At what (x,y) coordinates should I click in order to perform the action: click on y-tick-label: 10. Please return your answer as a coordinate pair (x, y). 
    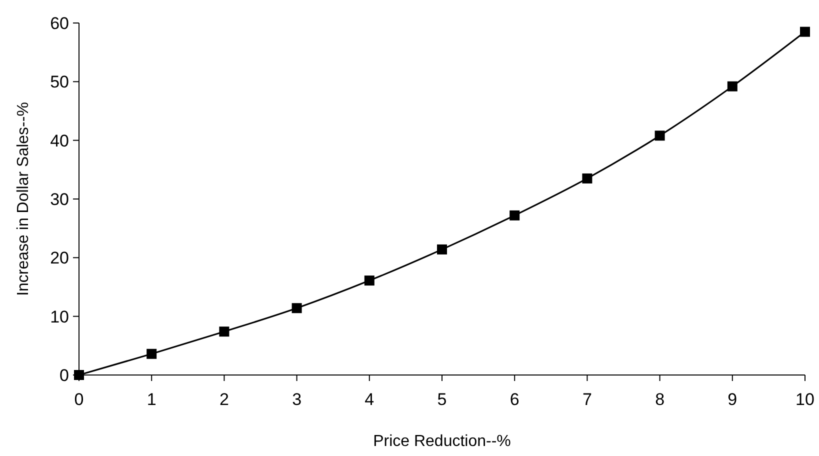
    Looking at the image, I should click on (59, 316).